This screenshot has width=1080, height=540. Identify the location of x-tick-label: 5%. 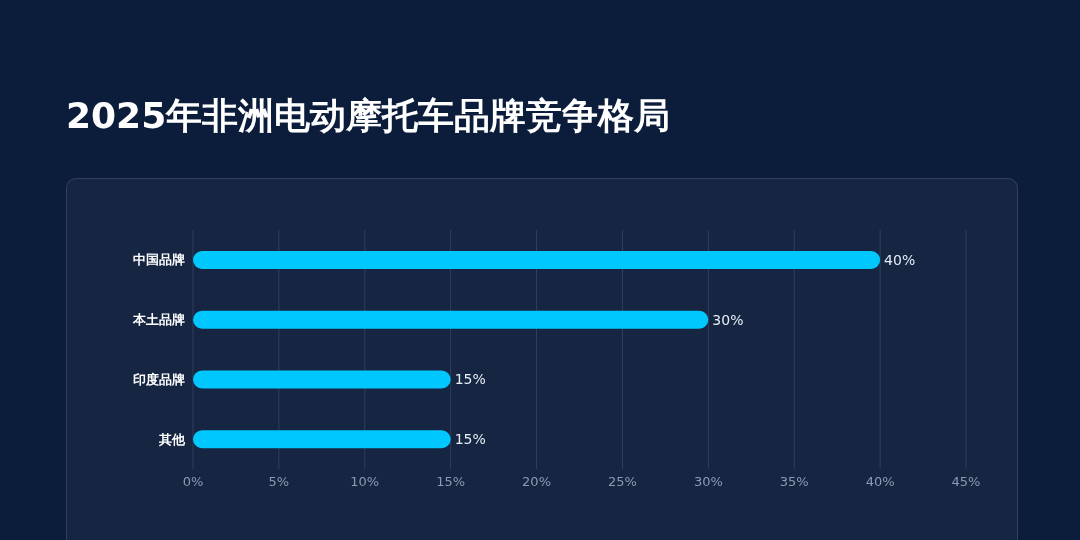
(279, 482).